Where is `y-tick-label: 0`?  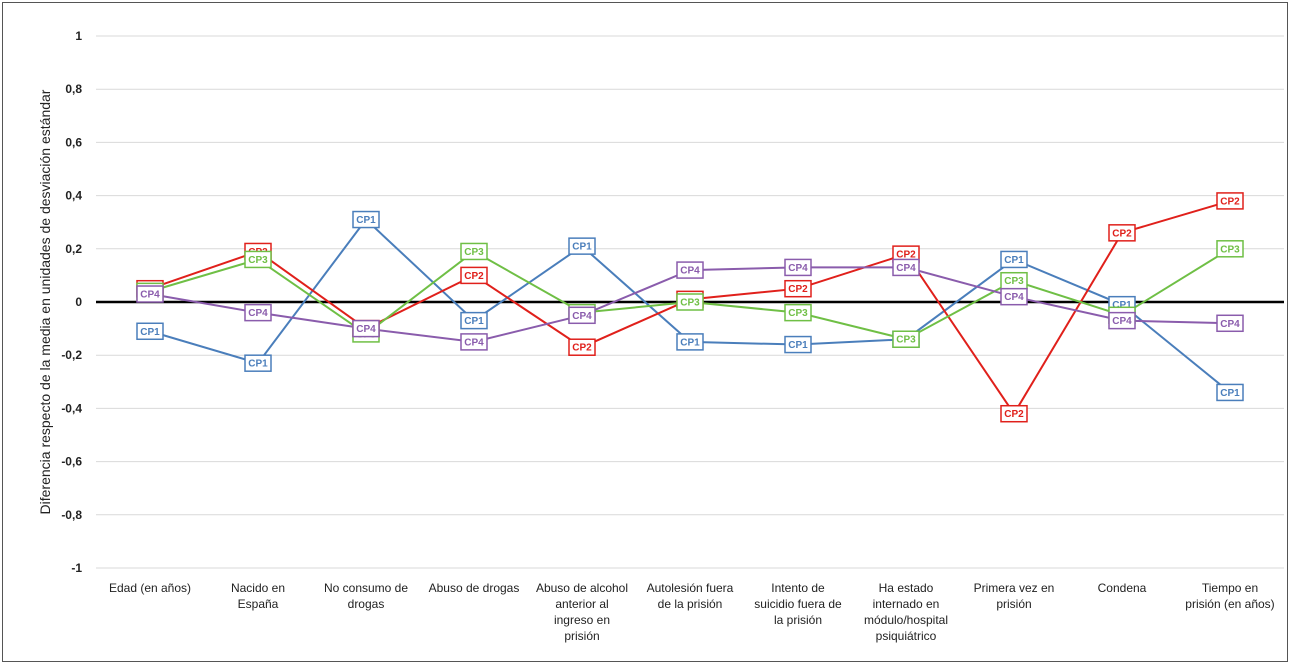 y-tick-label: 0 is located at coordinates (78, 302).